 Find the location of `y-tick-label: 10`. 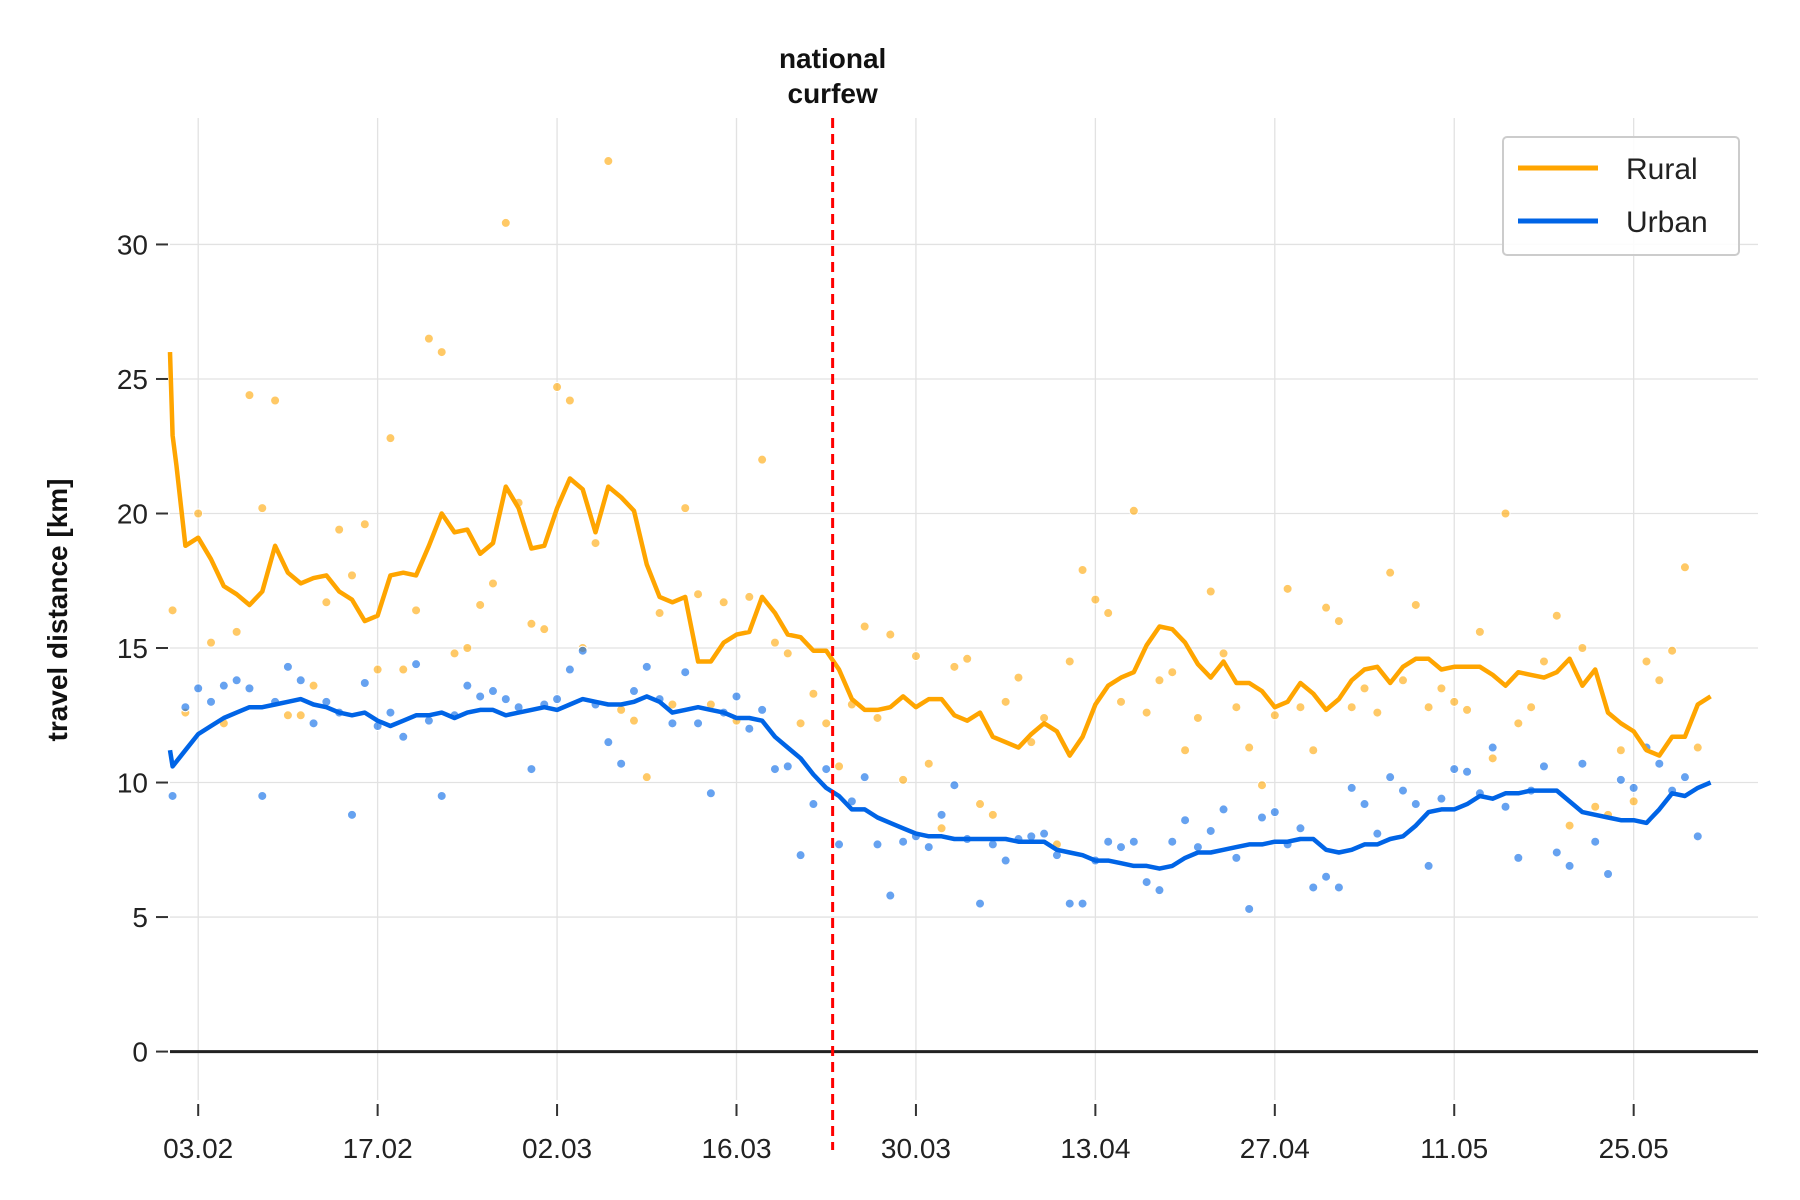

y-tick-label: 10 is located at coordinates (132, 783).